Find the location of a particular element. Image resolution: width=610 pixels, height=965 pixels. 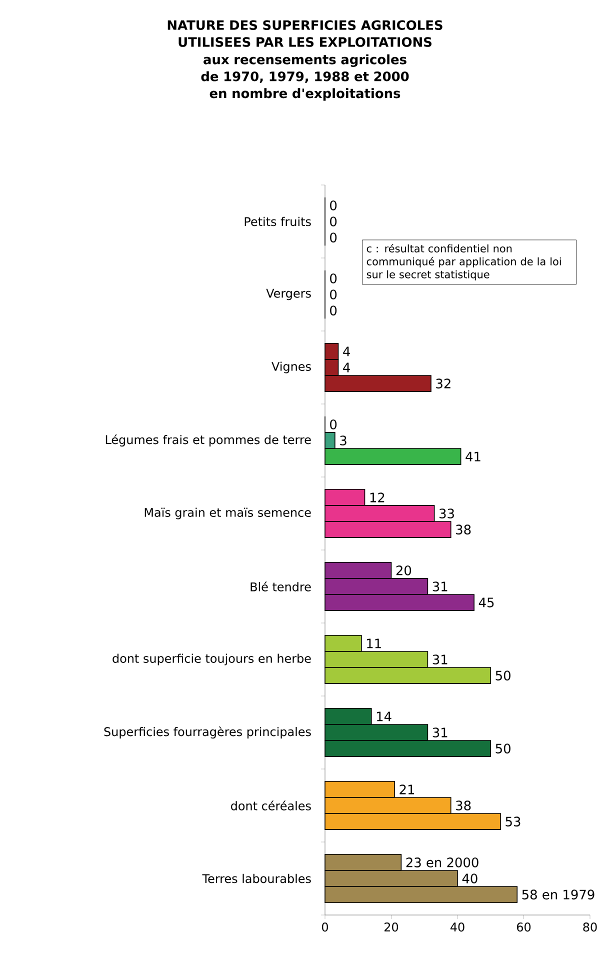

annotation: c : résultat confidentiel non communiqué par application de la loi sur le secret statistique is located at coordinates (463, 262).